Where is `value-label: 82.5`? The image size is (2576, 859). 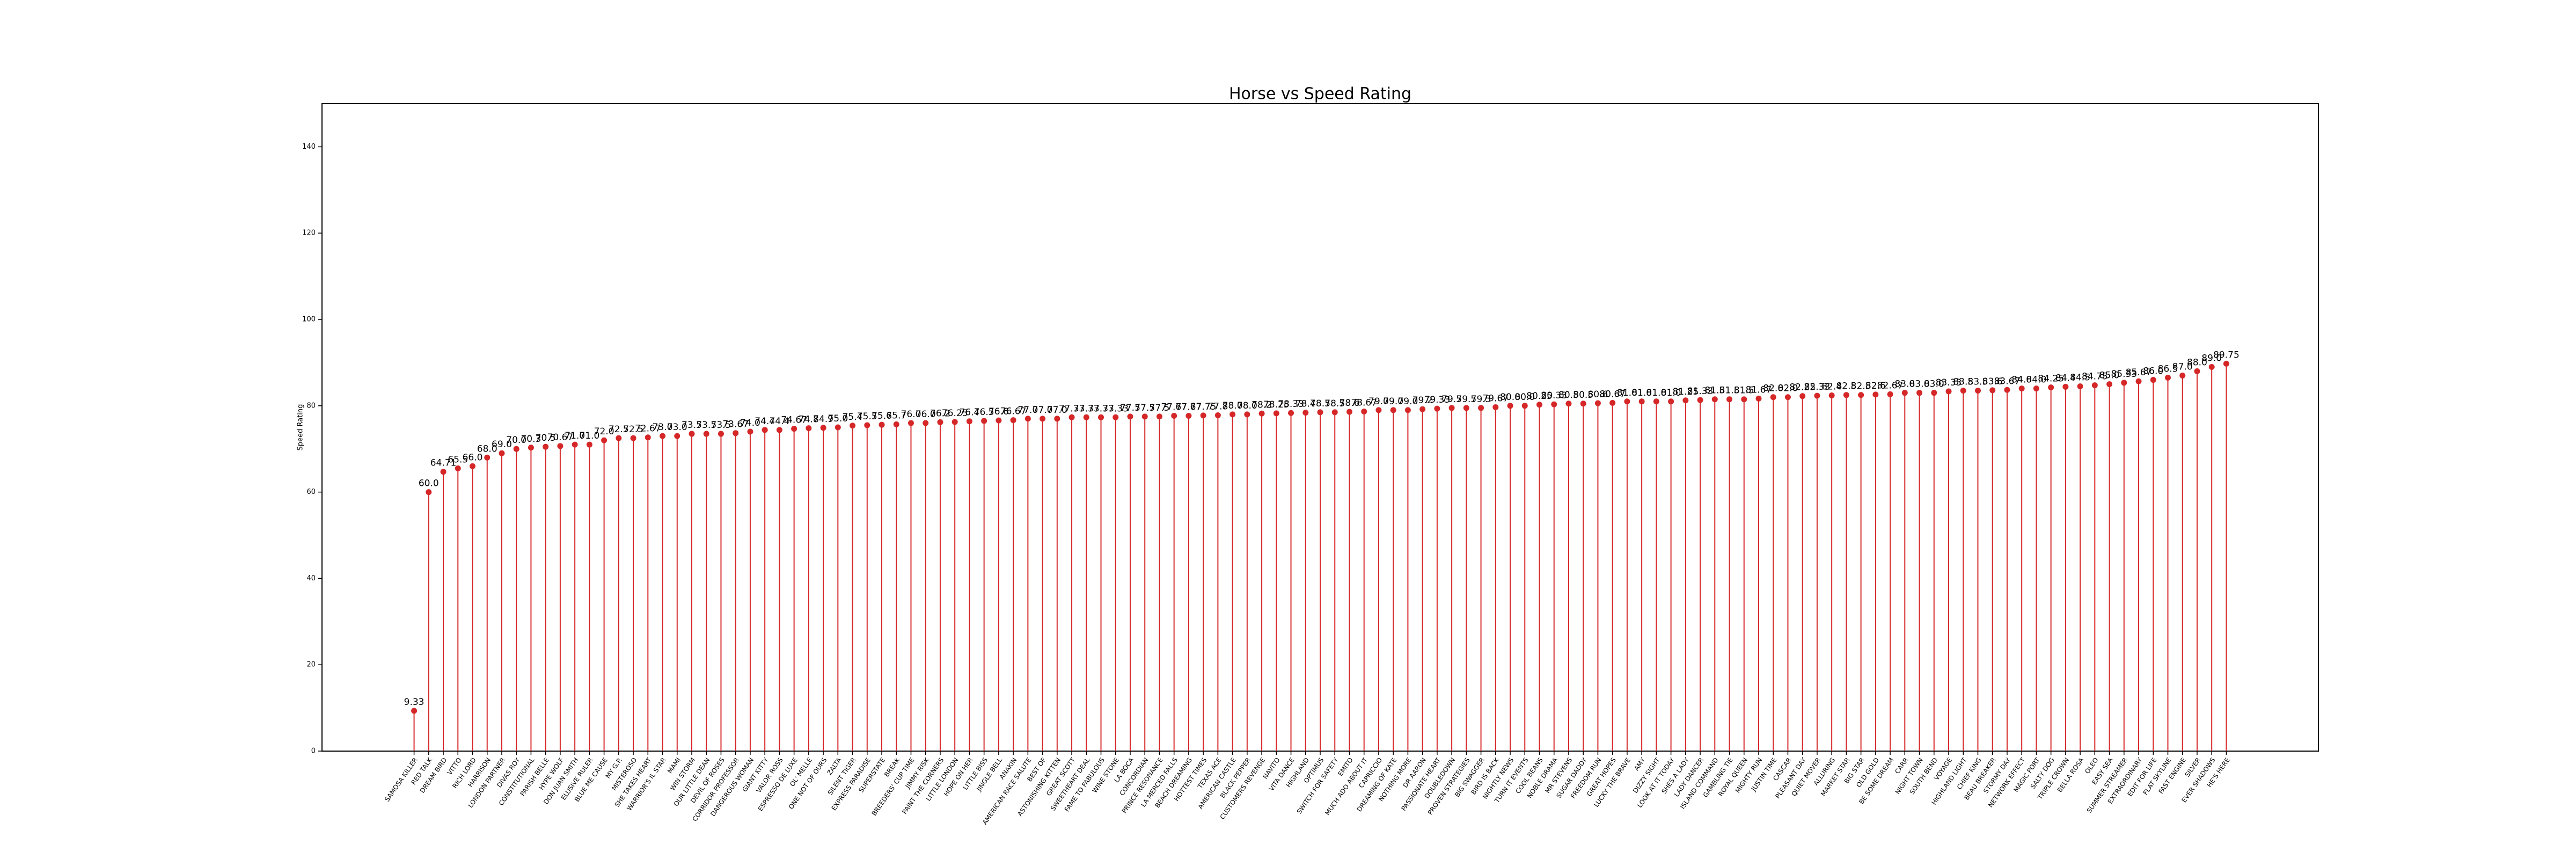
value-label: 82.5 is located at coordinates (1846, 386).